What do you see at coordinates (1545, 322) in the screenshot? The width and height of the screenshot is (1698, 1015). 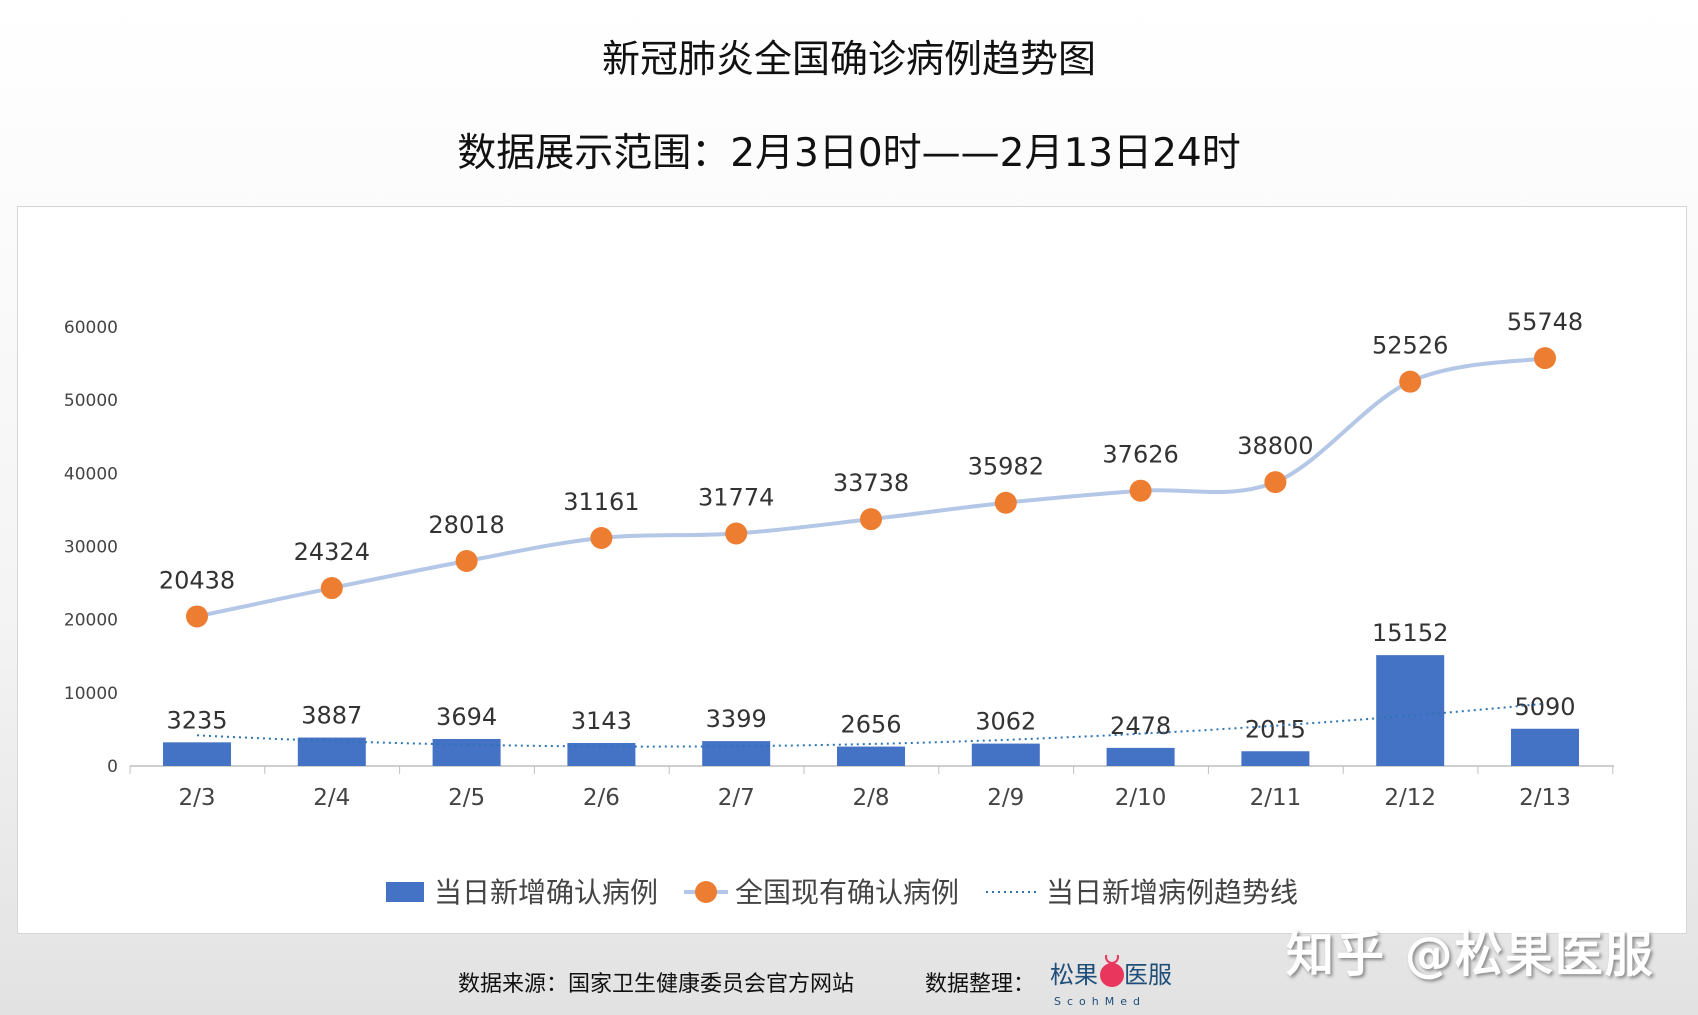 I see `line-data-label: 55748` at bounding box center [1545, 322].